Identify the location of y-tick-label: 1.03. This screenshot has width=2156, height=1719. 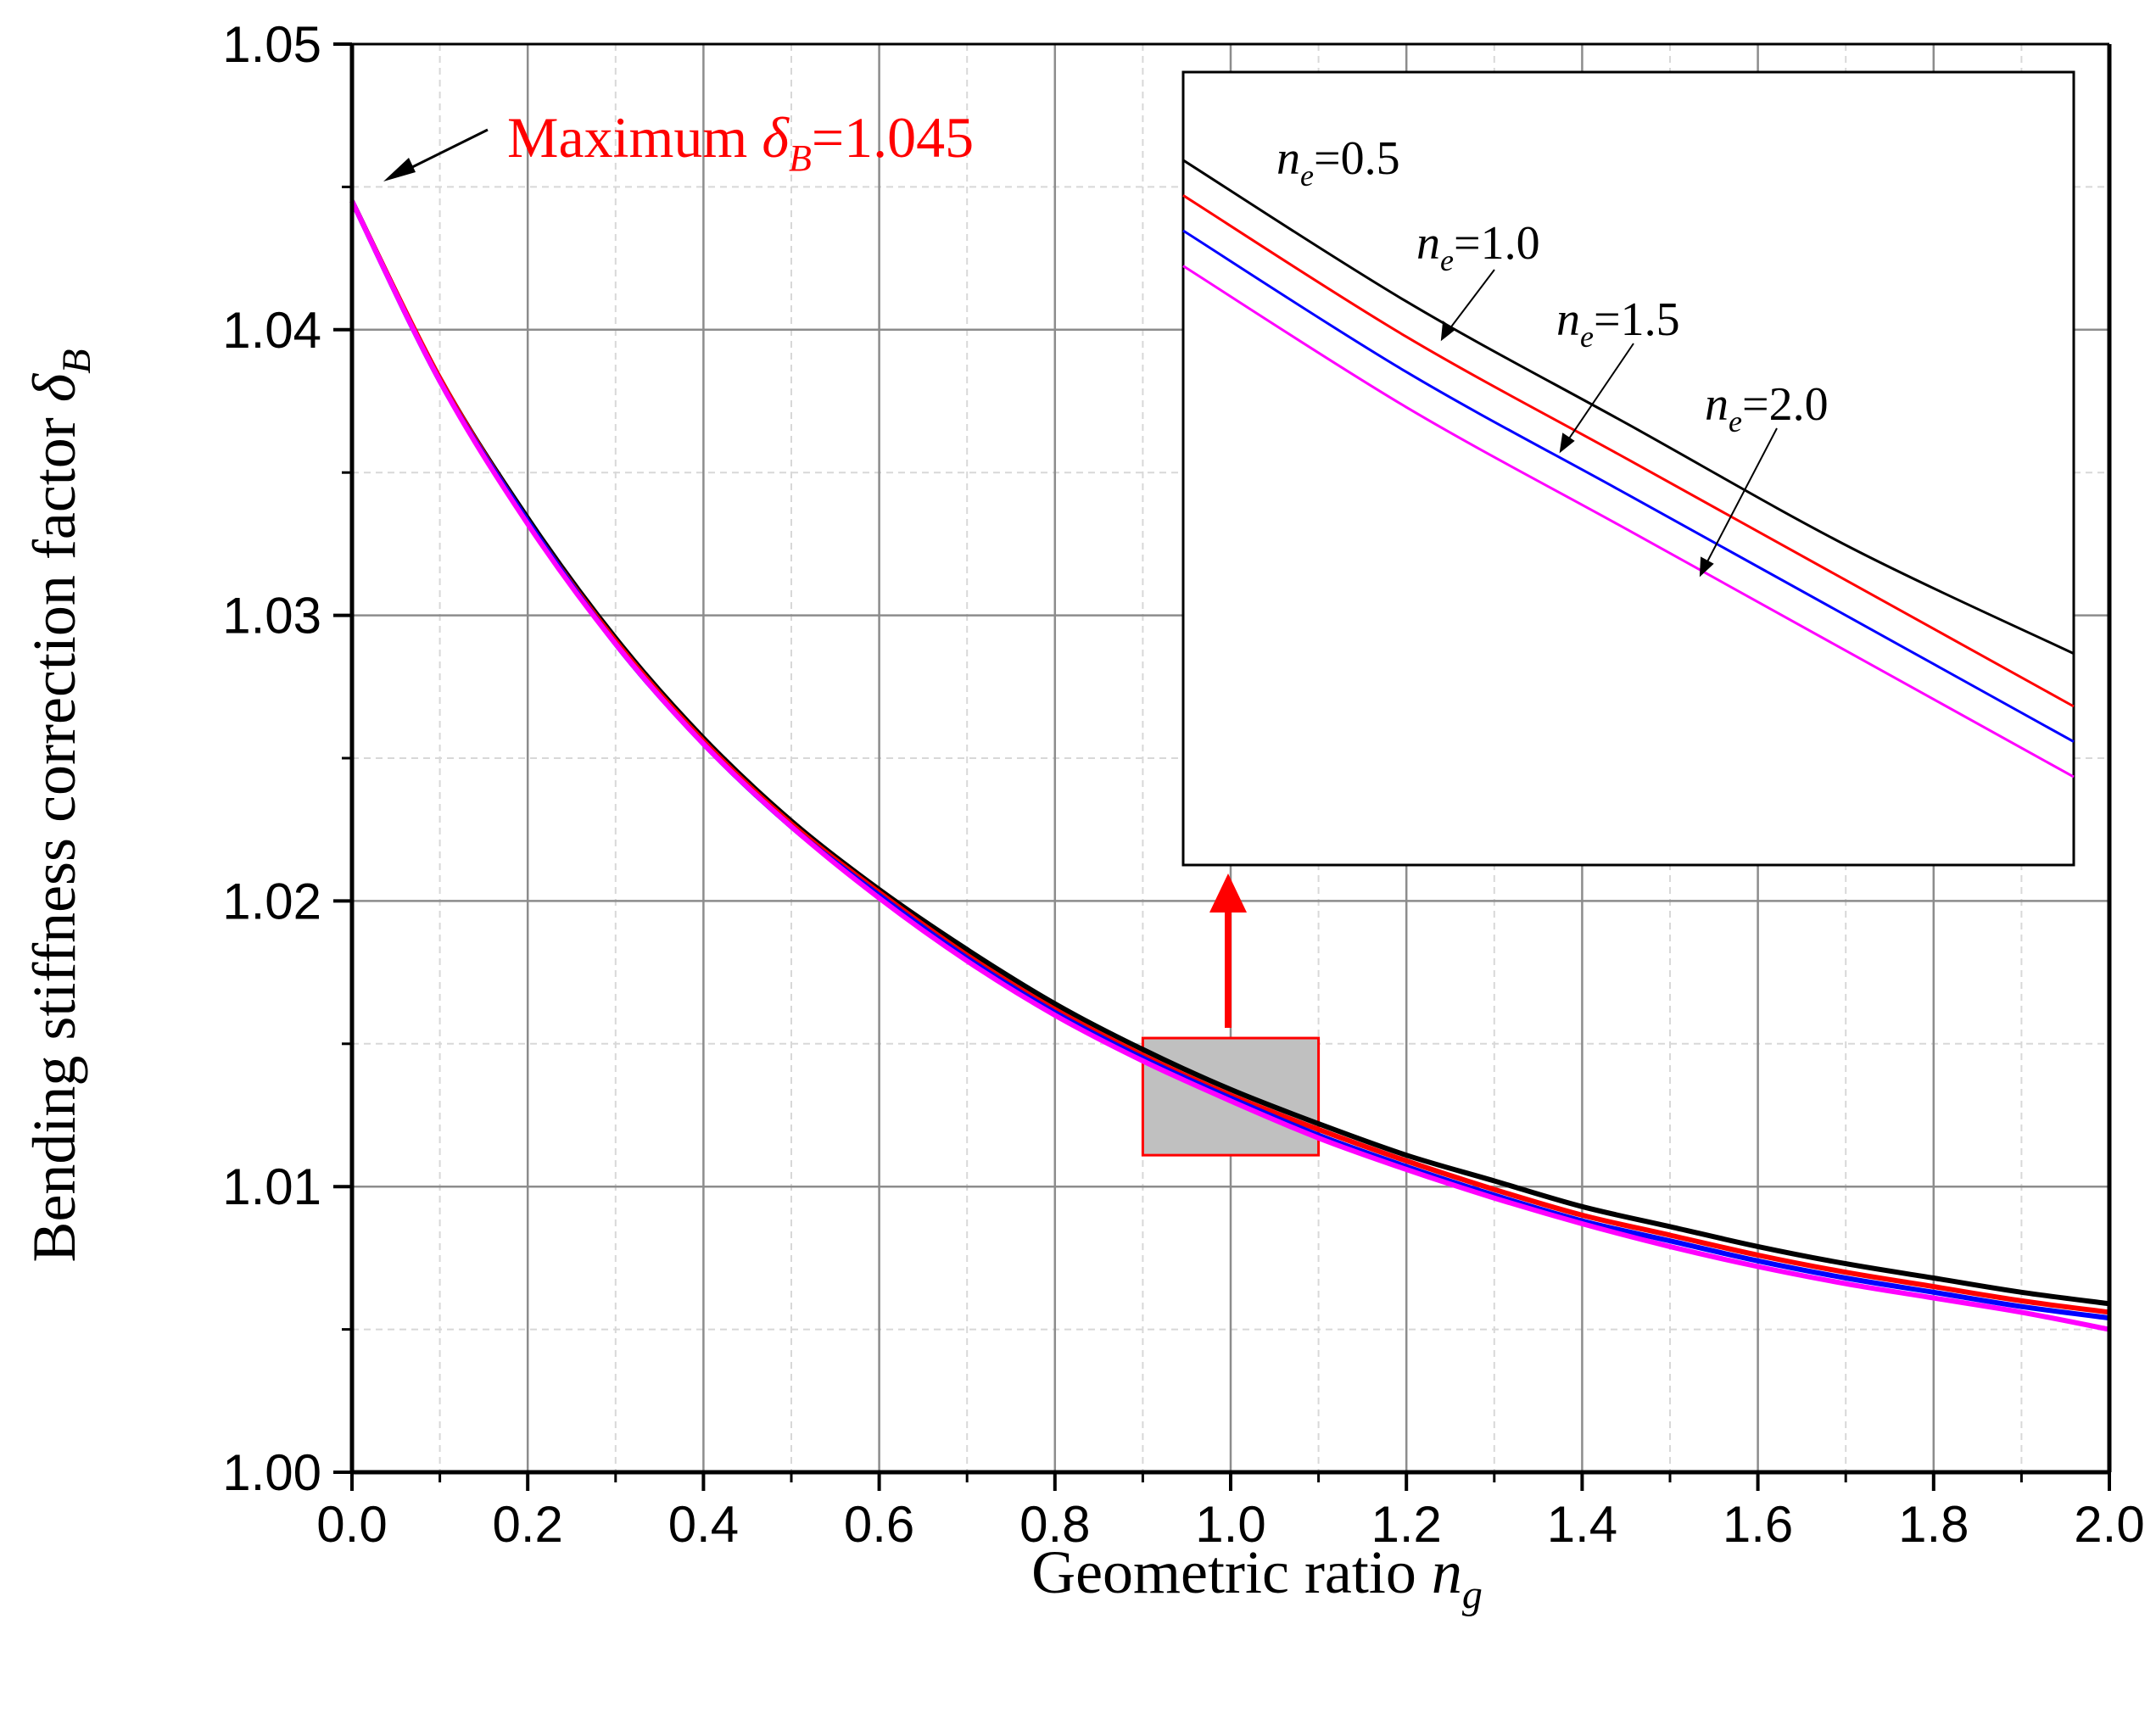
(272, 617).